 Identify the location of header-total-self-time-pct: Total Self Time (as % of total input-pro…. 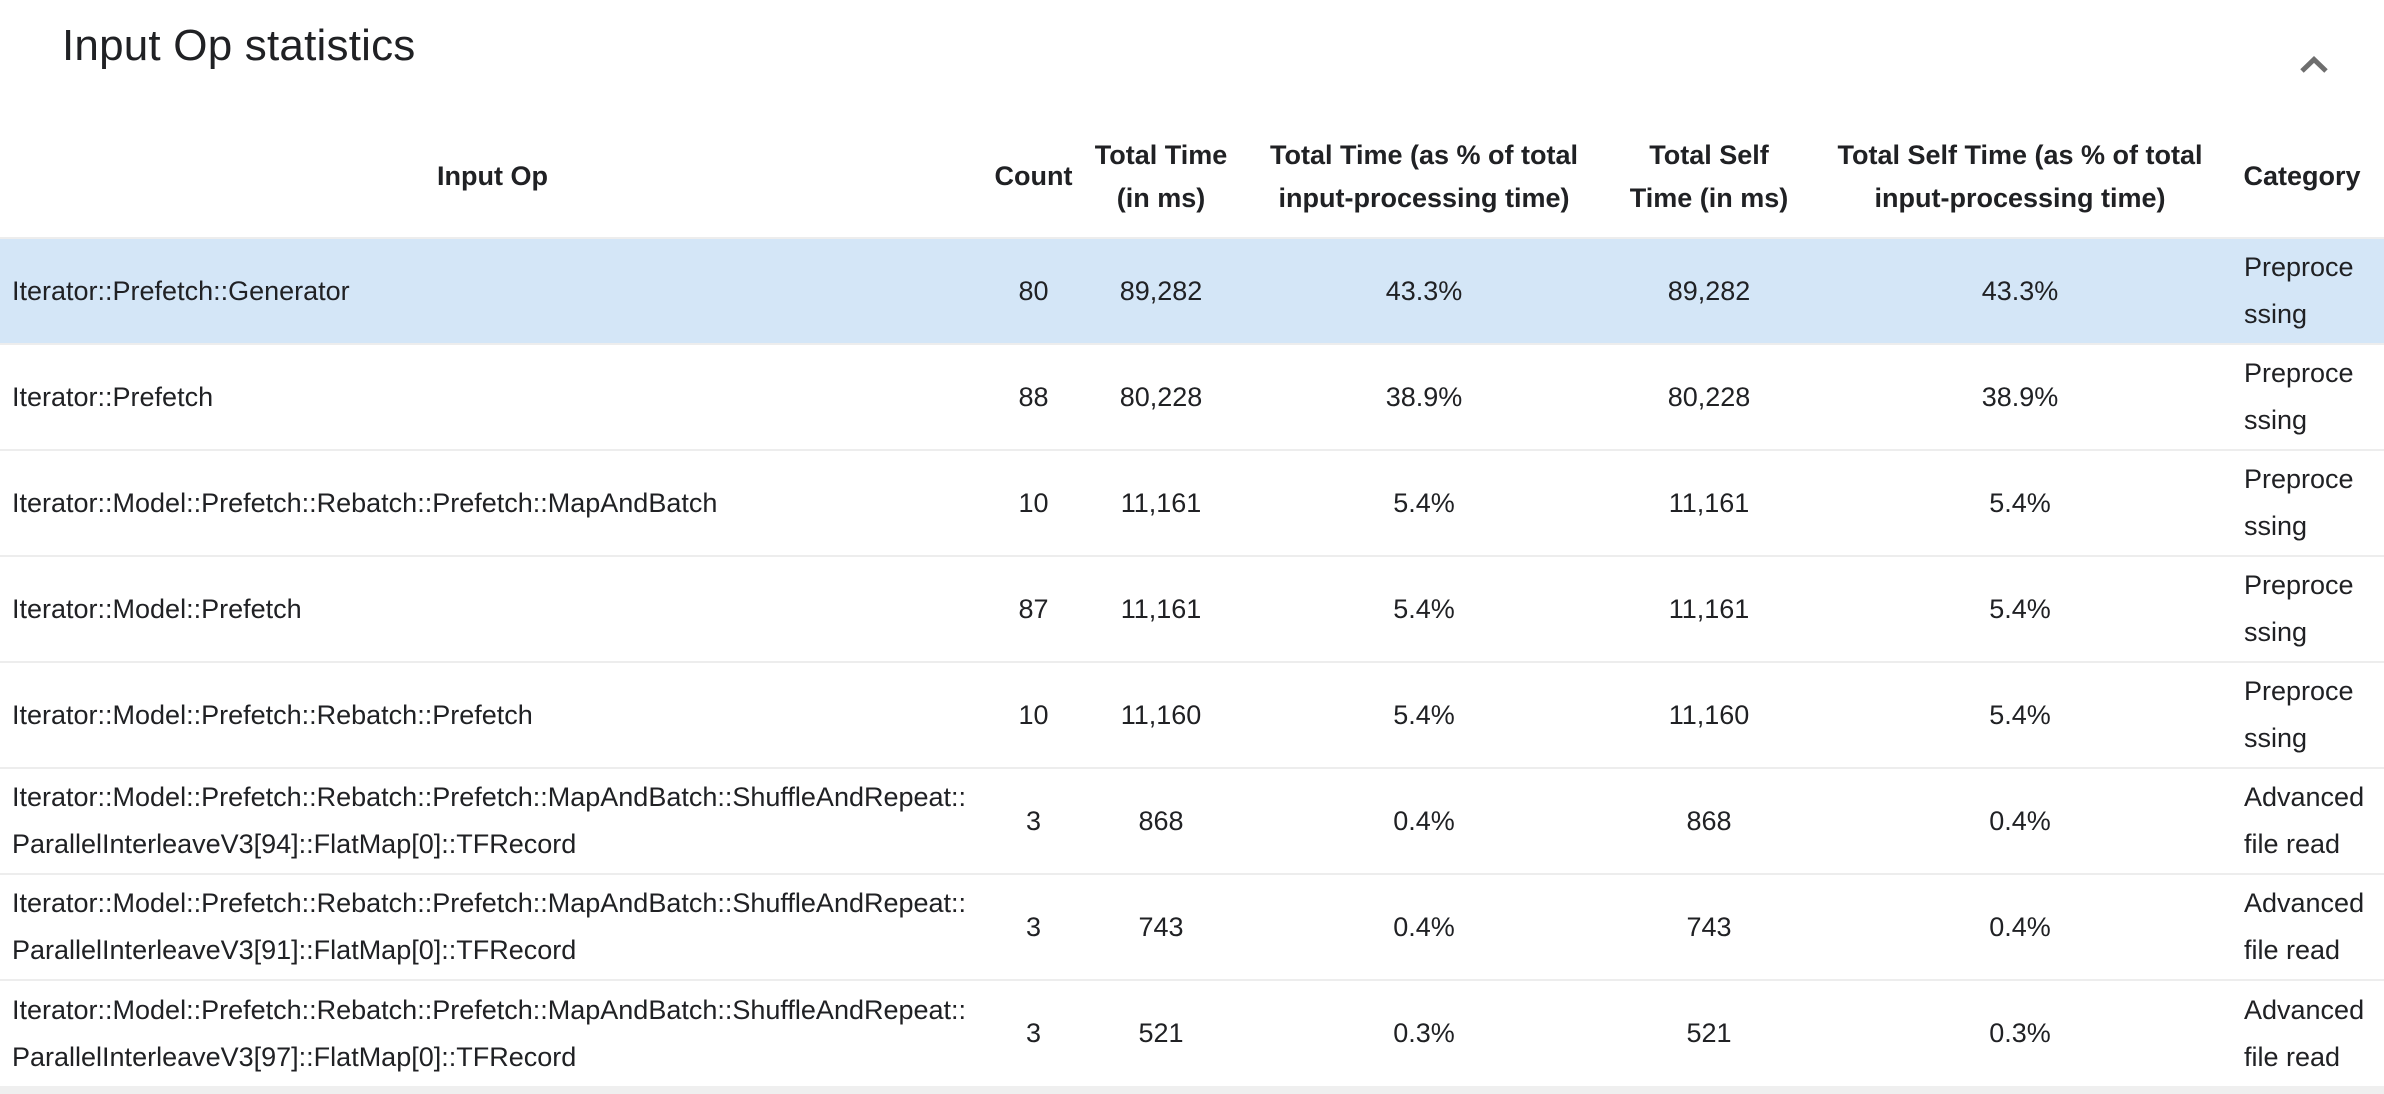
(2020, 176).